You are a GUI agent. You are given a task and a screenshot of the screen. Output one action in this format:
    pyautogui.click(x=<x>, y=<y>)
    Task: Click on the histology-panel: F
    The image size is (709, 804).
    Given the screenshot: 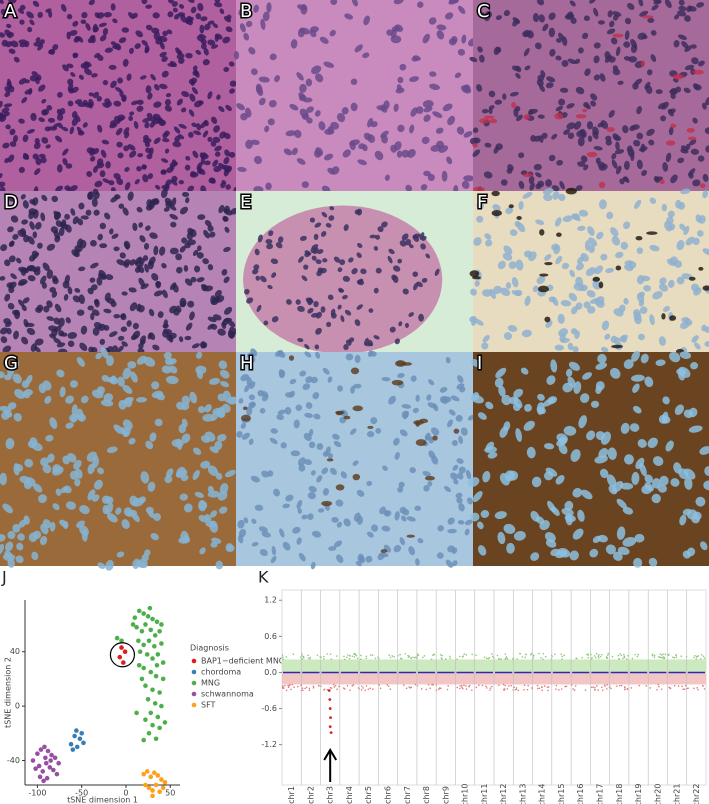 What is the action you would take?
    pyautogui.click(x=589, y=271)
    